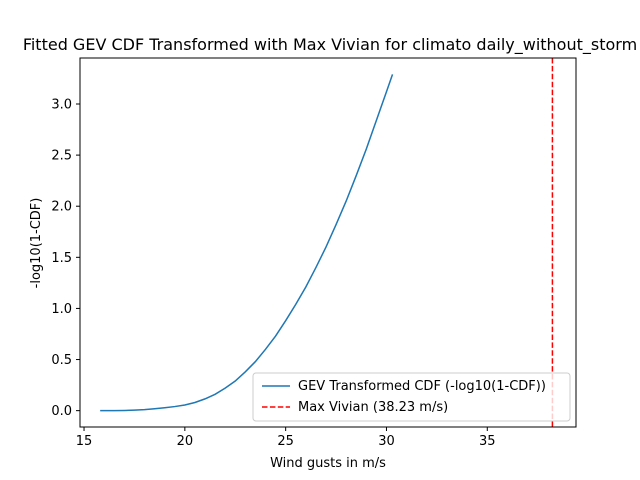 This screenshot has height=480, width=640. What do you see at coordinates (61, 207) in the screenshot?
I see `y-tick-label: 2.0` at bounding box center [61, 207].